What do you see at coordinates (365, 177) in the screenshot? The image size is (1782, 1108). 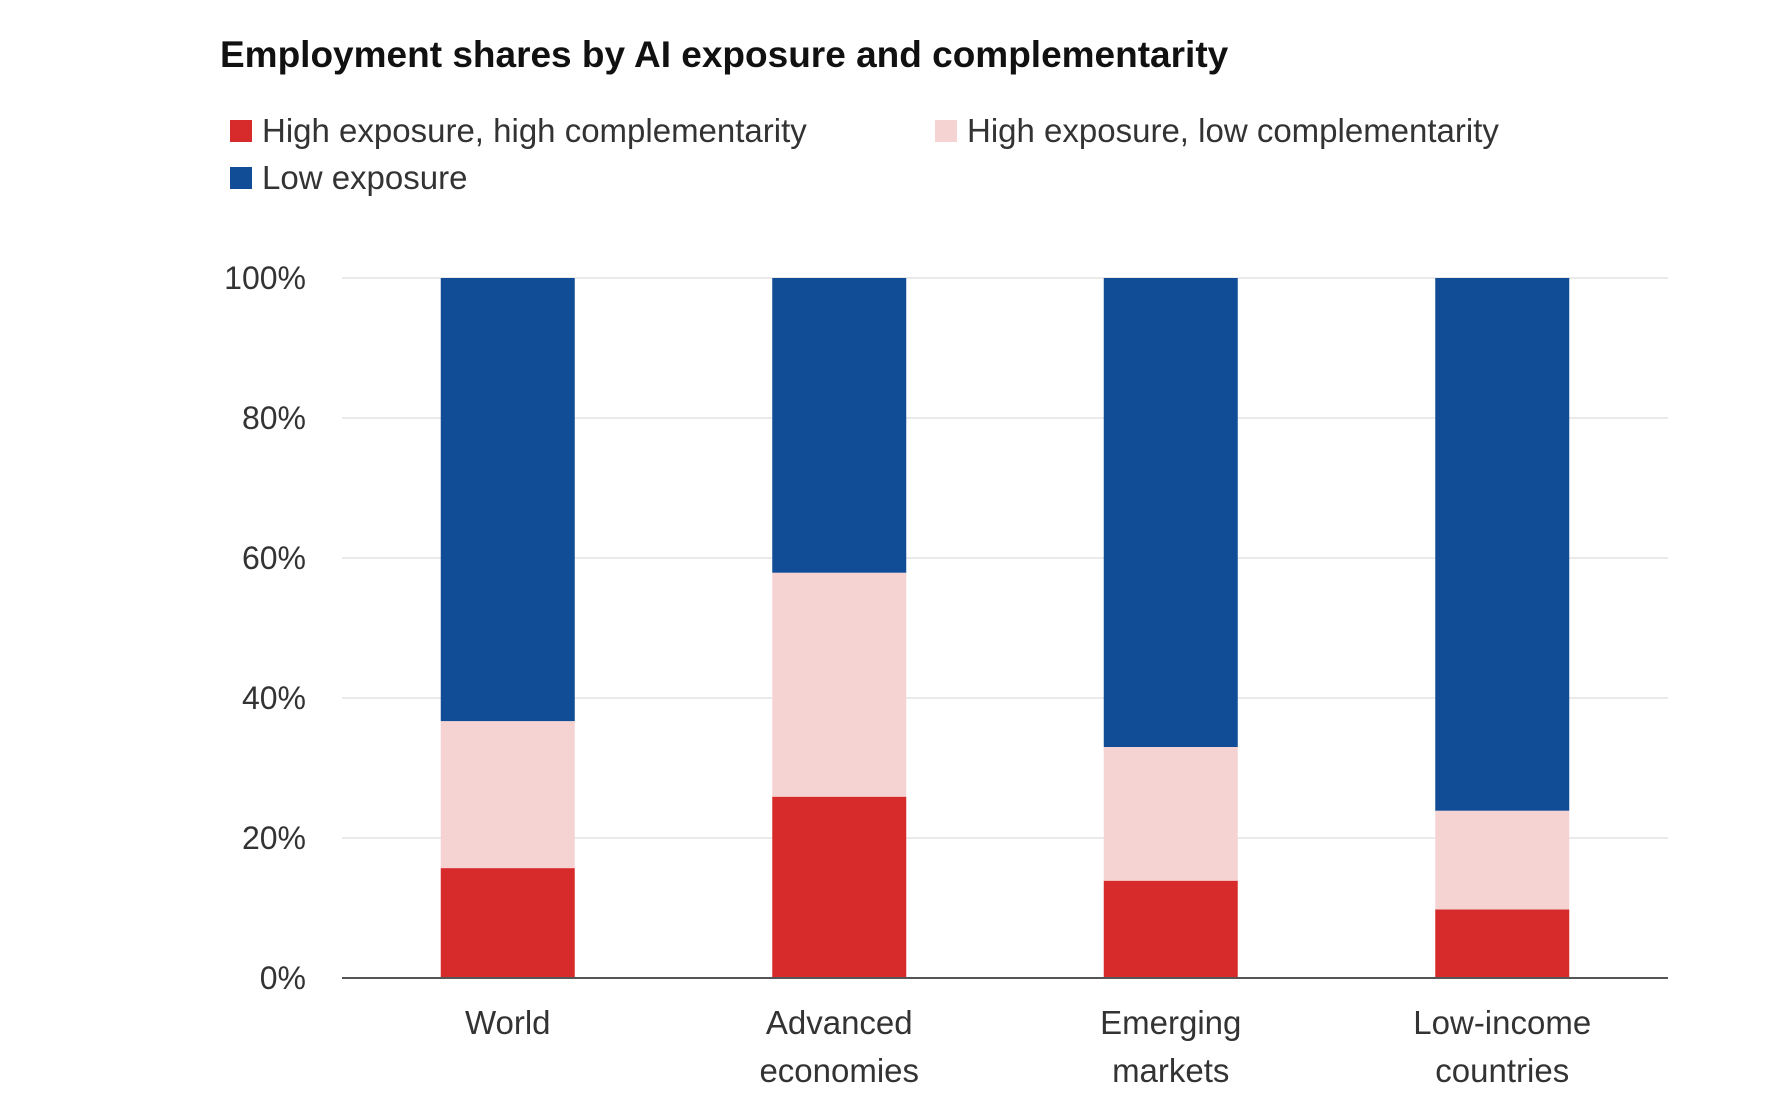 I see `legend-label-low: Low exposure` at bounding box center [365, 177].